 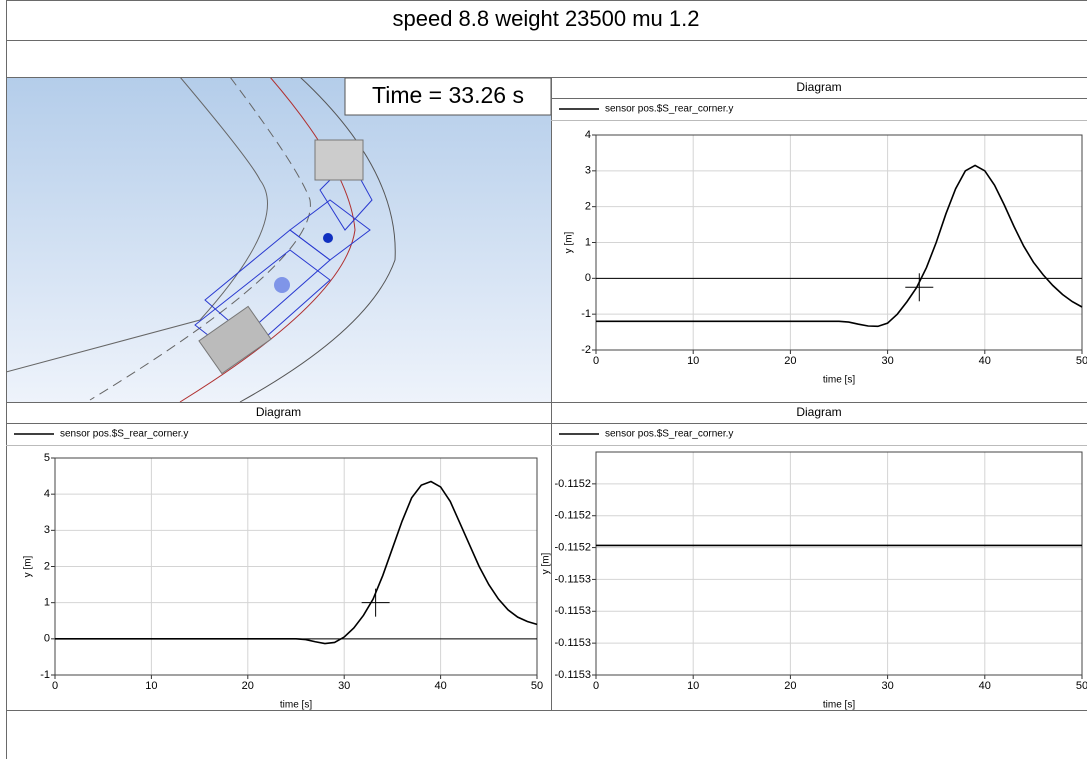 I want to click on page-title: speed 8.8 weight 23500 mu 1.2, so click(x=545, y=18).